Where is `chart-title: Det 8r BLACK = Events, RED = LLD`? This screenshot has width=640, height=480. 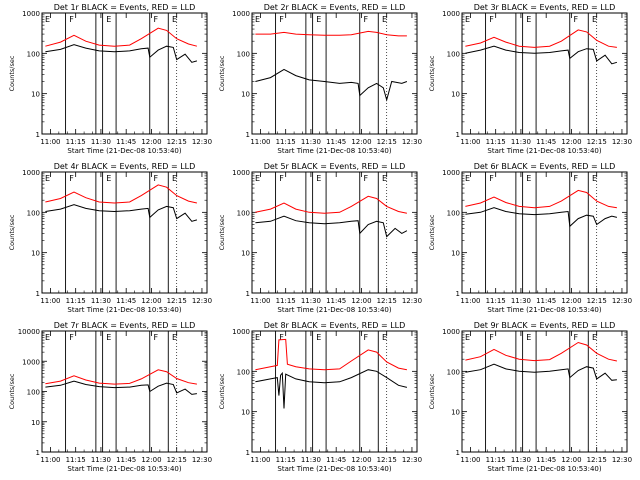
chart-title: Det 8r BLACK = Events, RED = LLD is located at coordinates (335, 325).